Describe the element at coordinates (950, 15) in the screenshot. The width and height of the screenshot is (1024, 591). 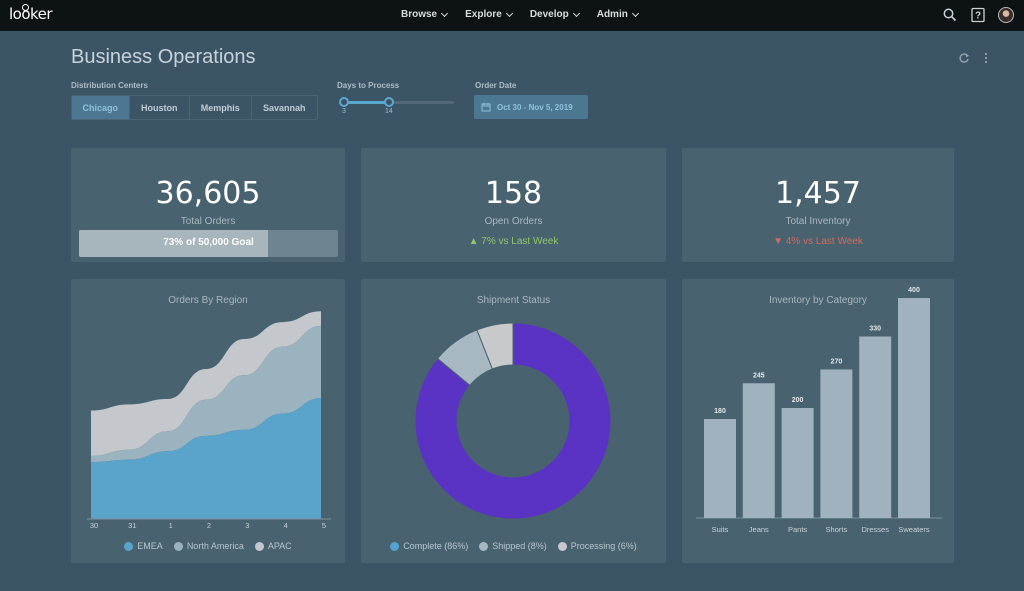
I see `search-icon` at that location.